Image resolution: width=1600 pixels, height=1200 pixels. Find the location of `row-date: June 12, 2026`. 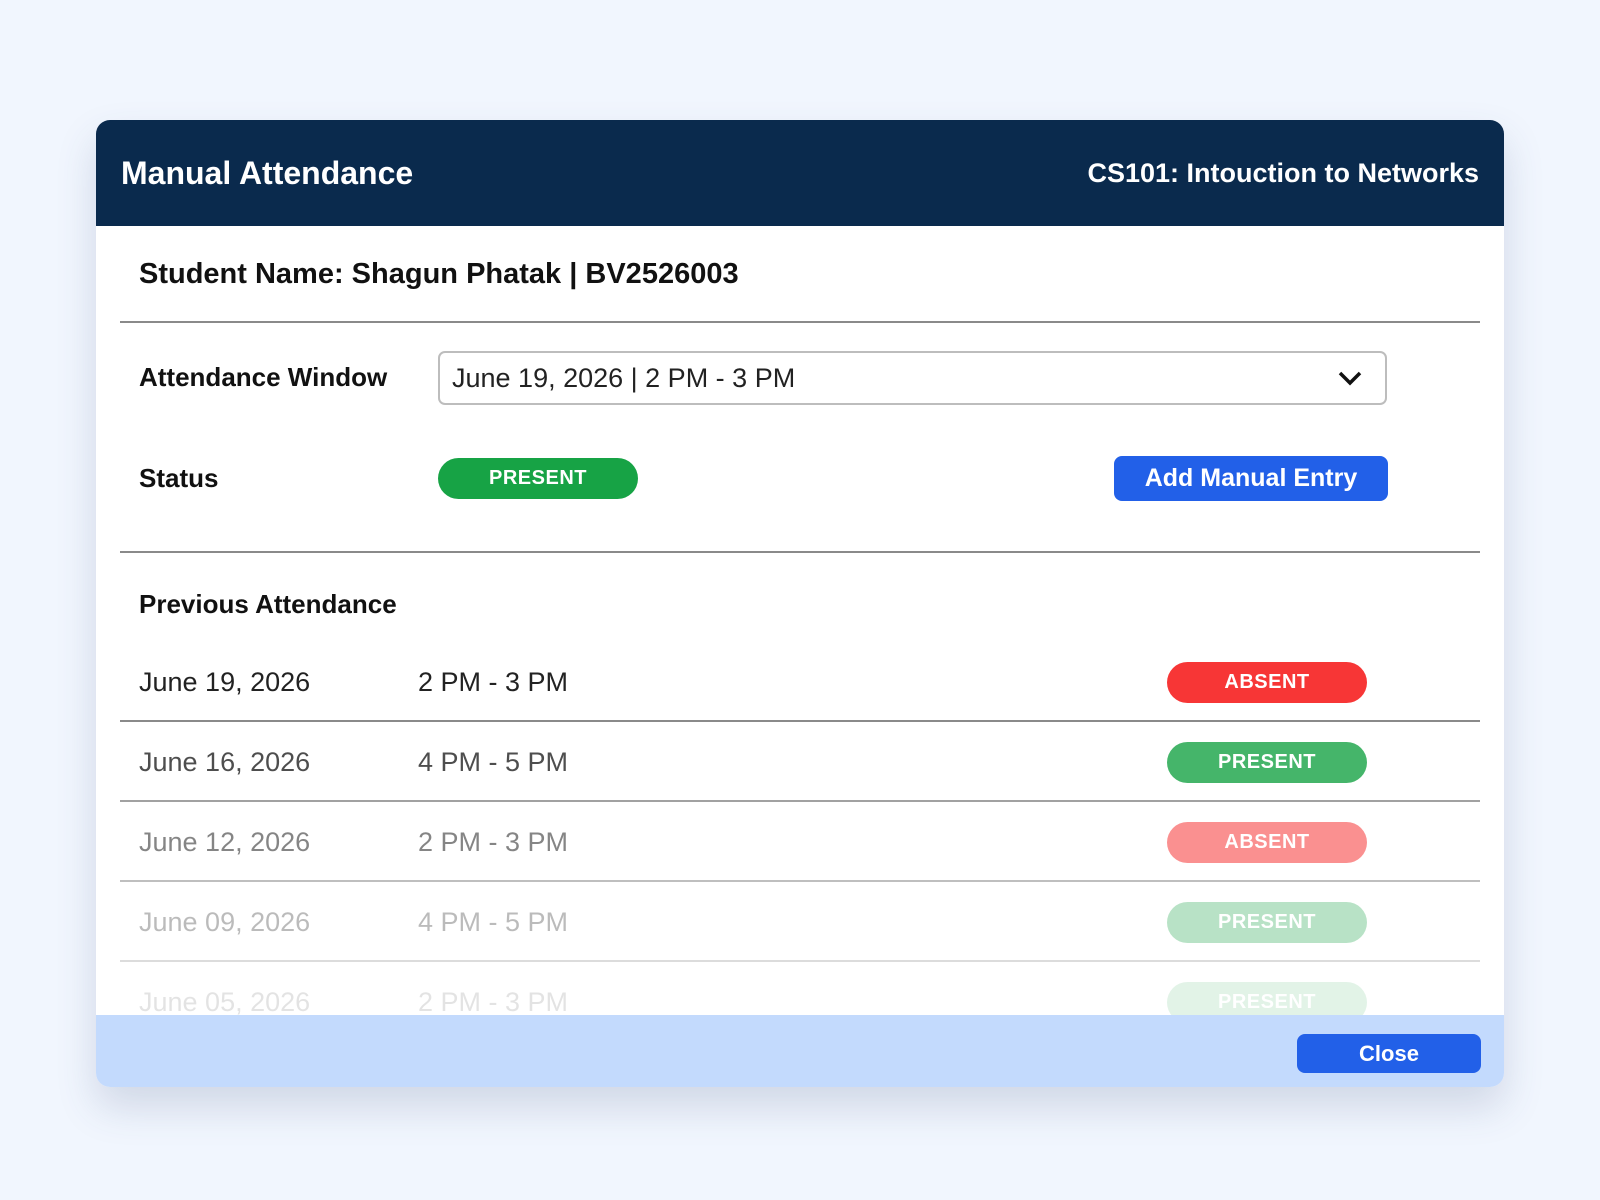

row-date: June 12, 2026 is located at coordinates (225, 841).